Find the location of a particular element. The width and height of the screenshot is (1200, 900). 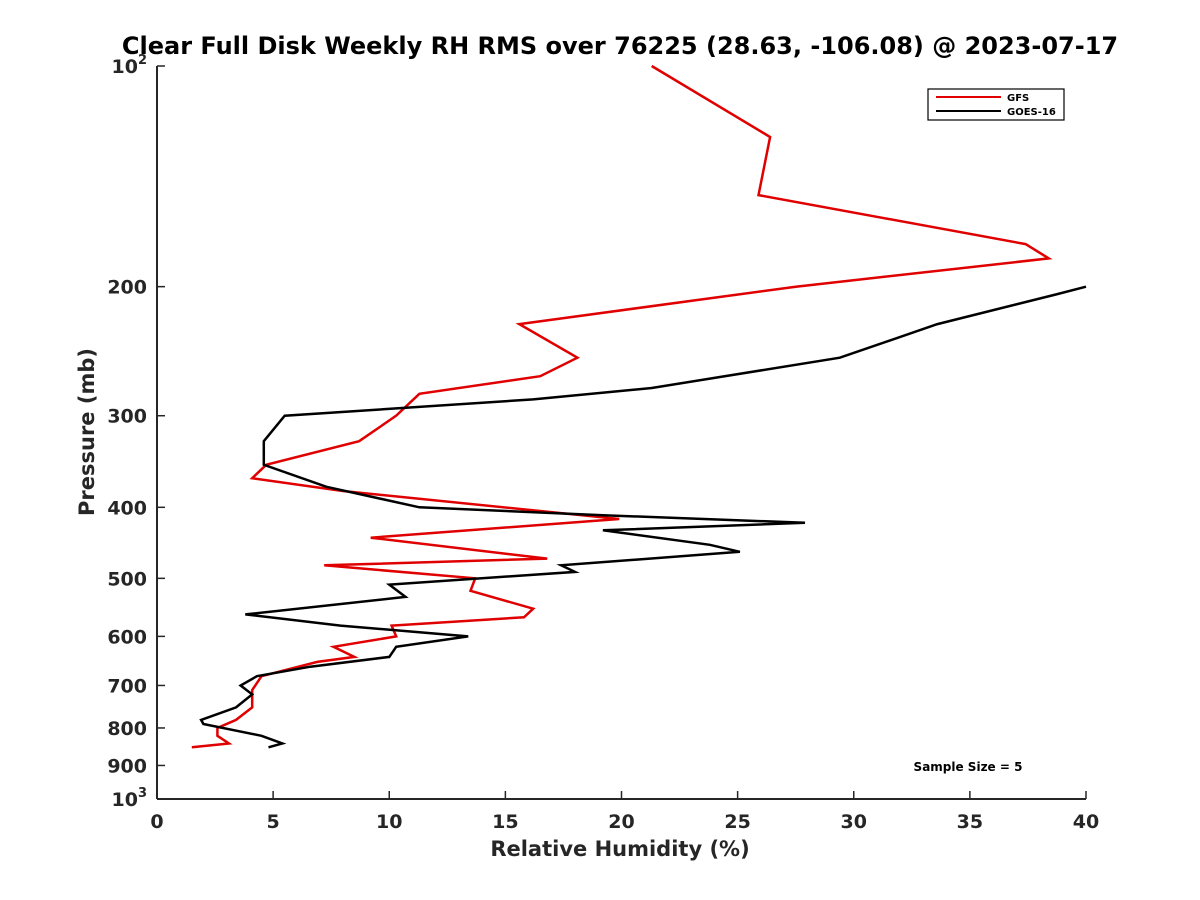

legend-box is located at coordinates (996, 104).